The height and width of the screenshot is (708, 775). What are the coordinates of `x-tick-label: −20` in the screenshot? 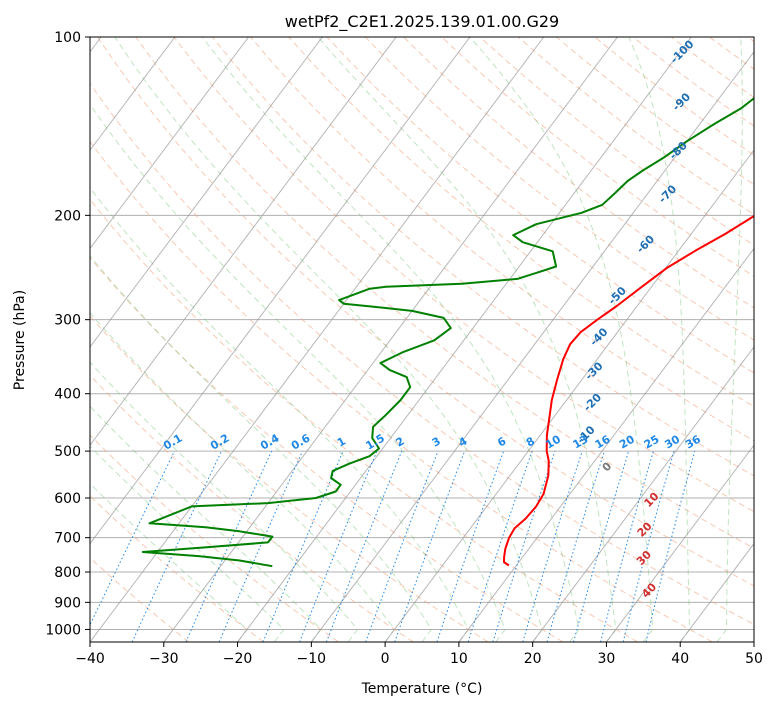 It's located at (238, 659).